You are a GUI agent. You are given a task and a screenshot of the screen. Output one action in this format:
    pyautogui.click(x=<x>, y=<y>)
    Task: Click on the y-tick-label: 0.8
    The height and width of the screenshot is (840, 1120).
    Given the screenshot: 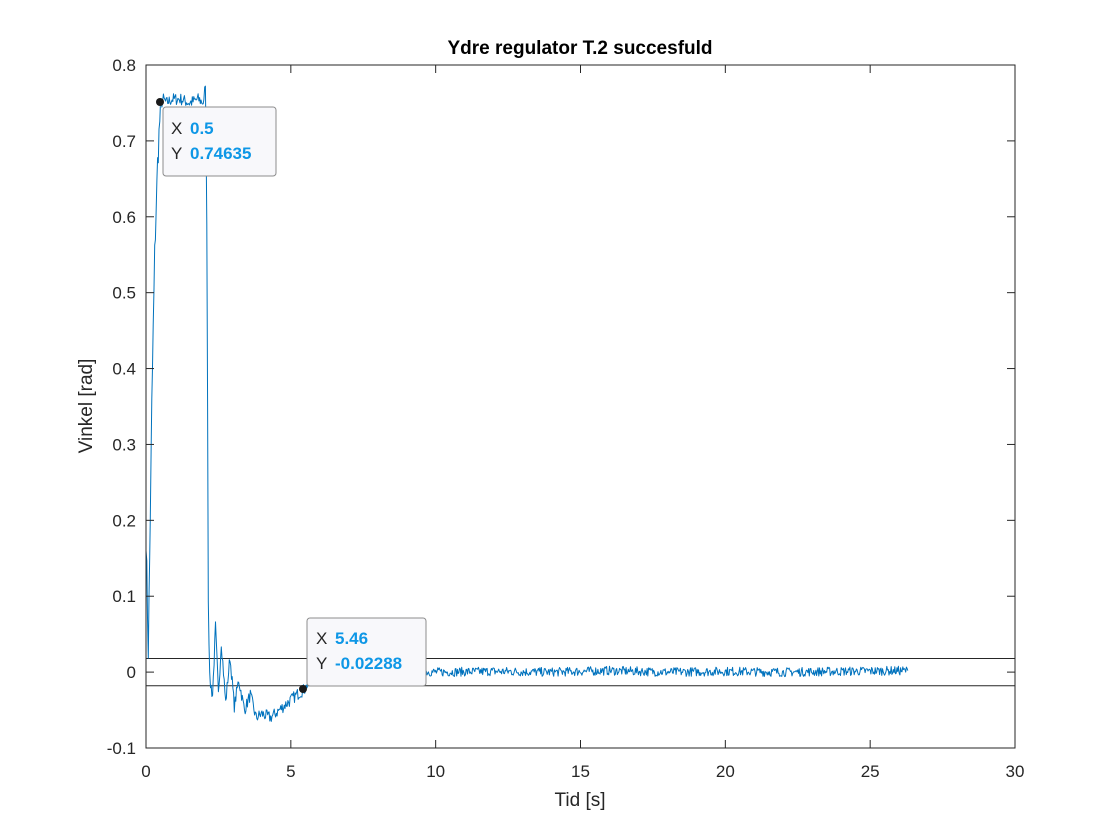 What is the action you would take?
    pyautogui.click(x=124, y=65)
    